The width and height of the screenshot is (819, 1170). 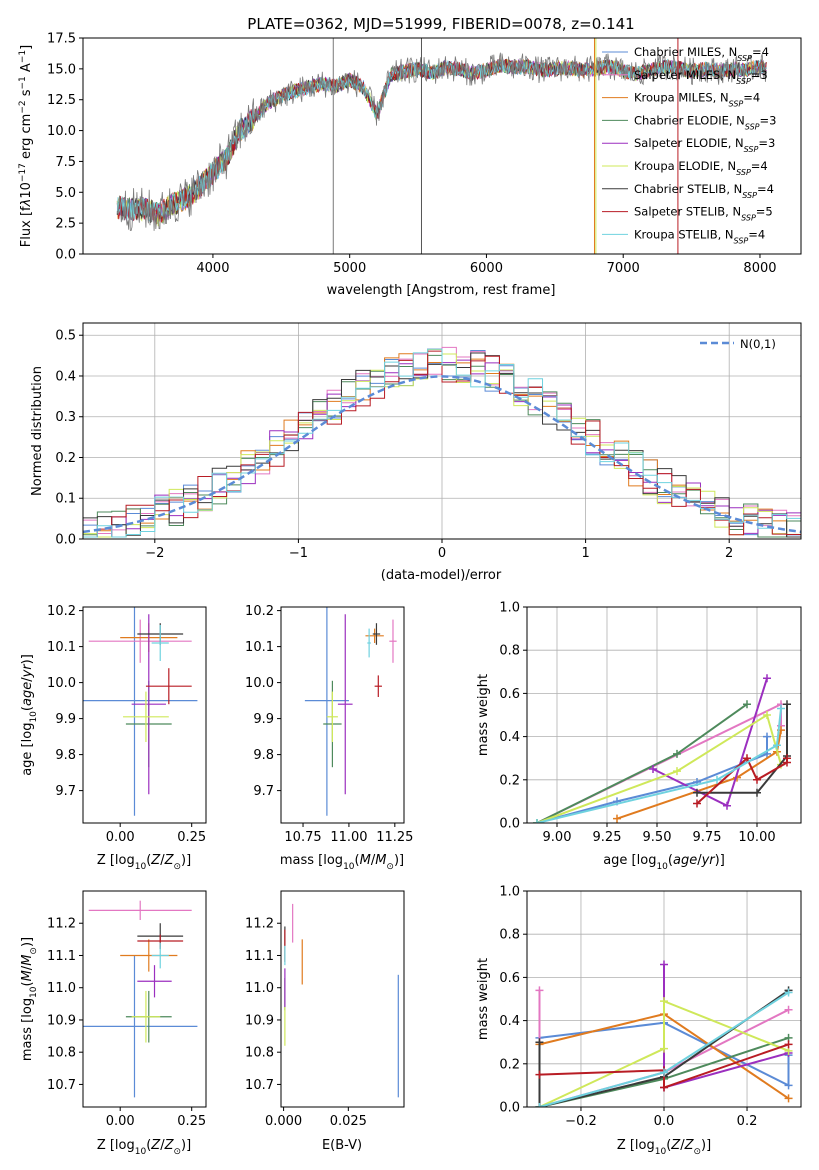 What do you see at coordinates (342, 862) in the screenshot?
I see `age-vs-mass-xlabel: mass [log10(M/M⊙)]` at bounding box center [342, 862].